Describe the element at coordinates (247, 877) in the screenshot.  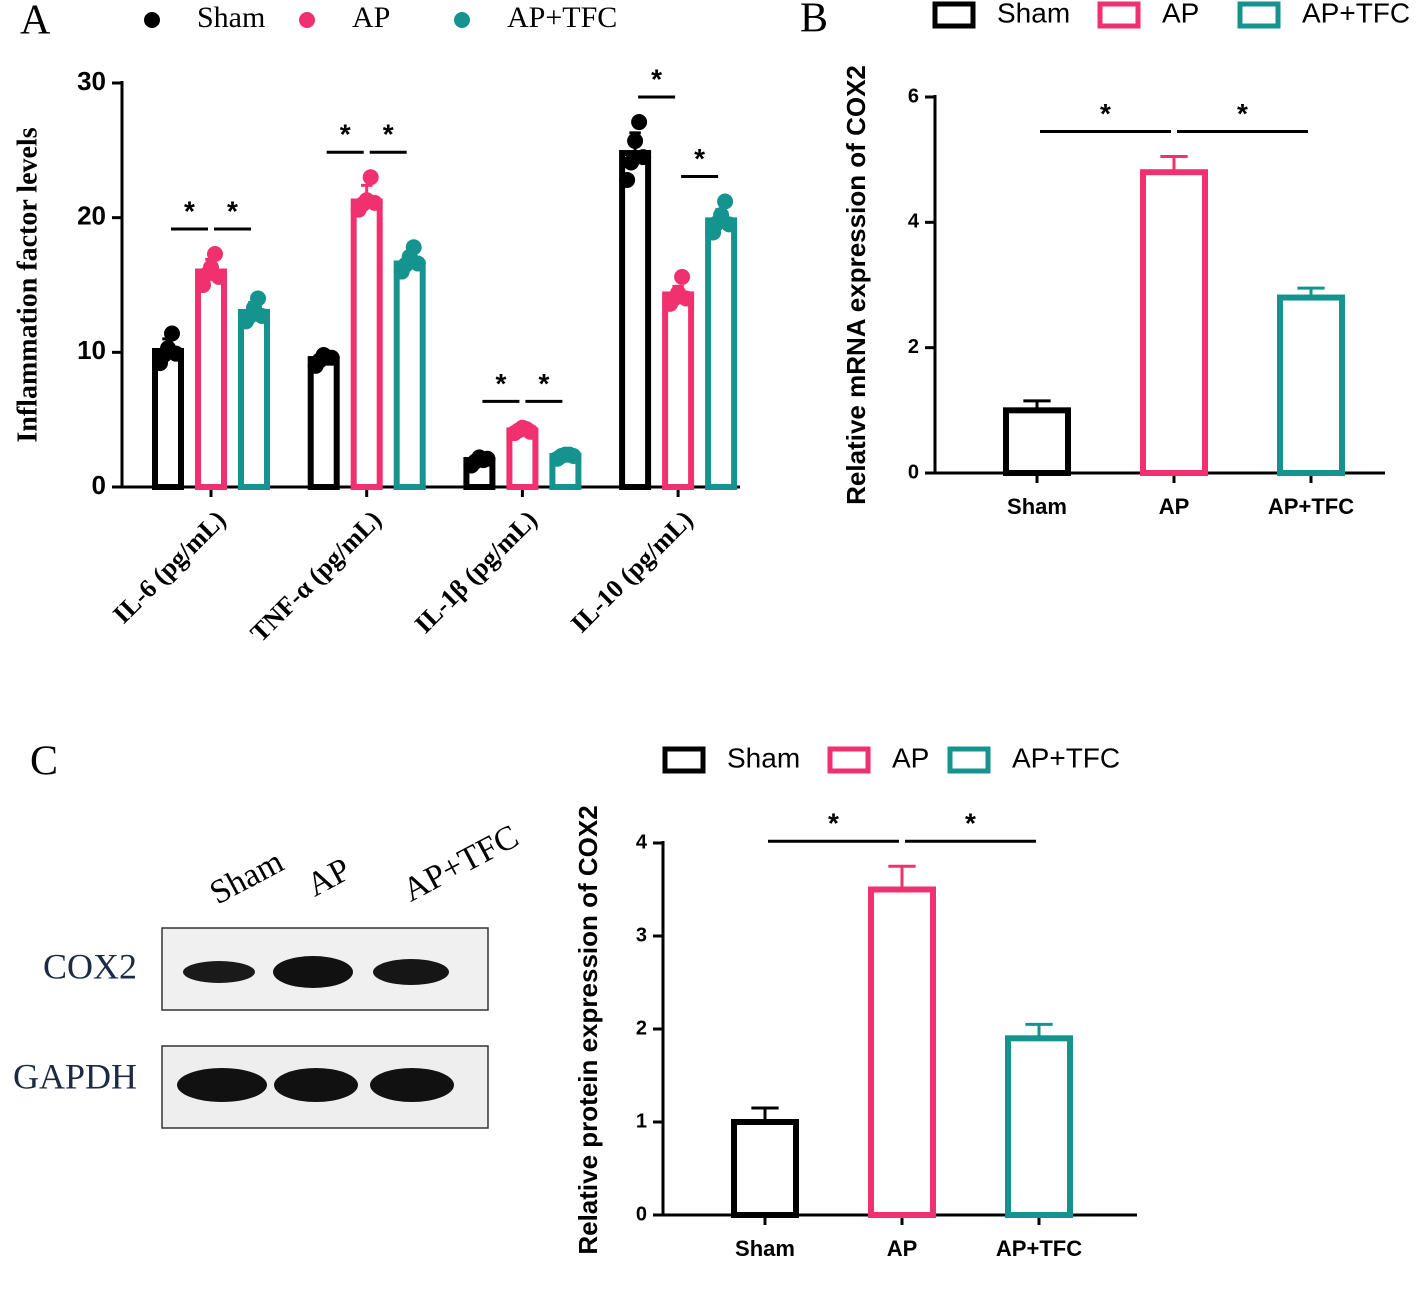
I see `lane-label: Sham` at that location.